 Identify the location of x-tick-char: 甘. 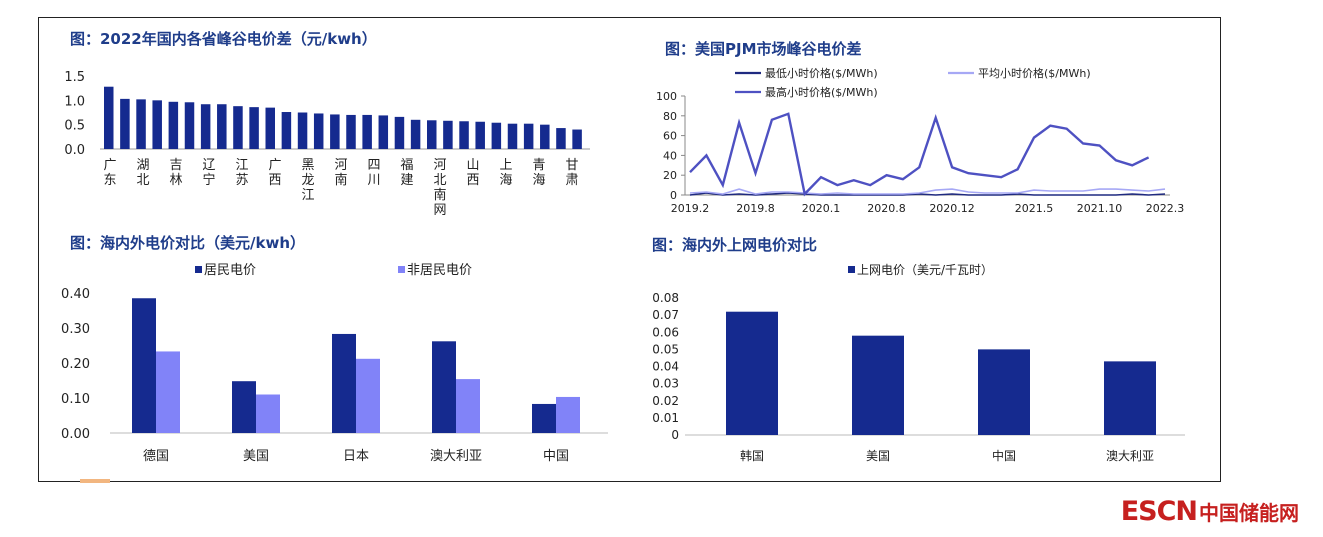
(571, 165).